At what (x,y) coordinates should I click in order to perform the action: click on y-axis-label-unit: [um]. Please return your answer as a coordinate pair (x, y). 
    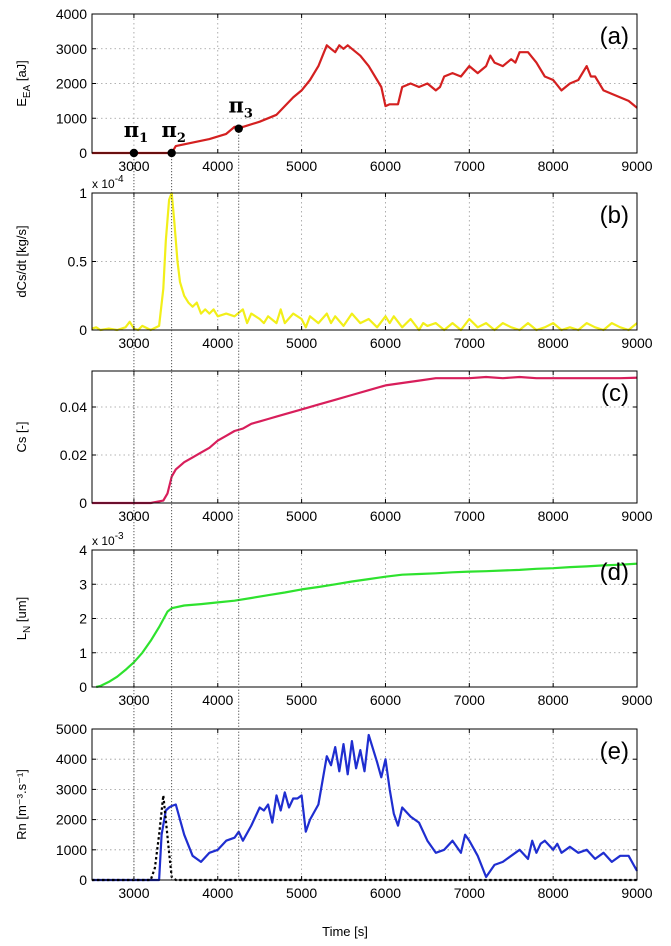
    Looking at the image, I should click on (21, 611).